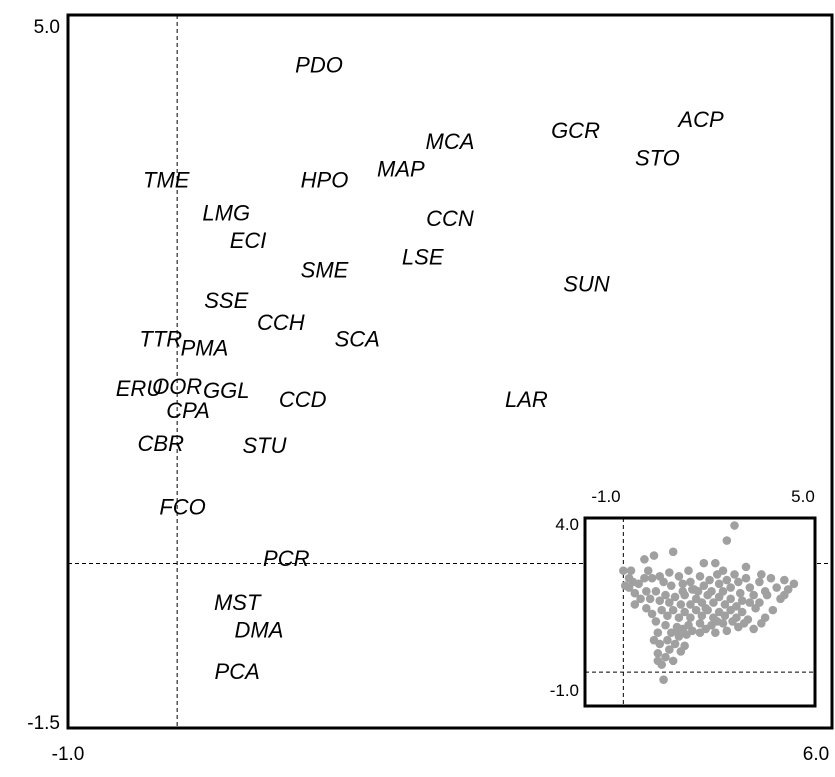  What do you see at coordinates (564, 690) in the screenshot?
I see `inset-y-tick-label-min: -1.0` at bounding box center [564, 690].